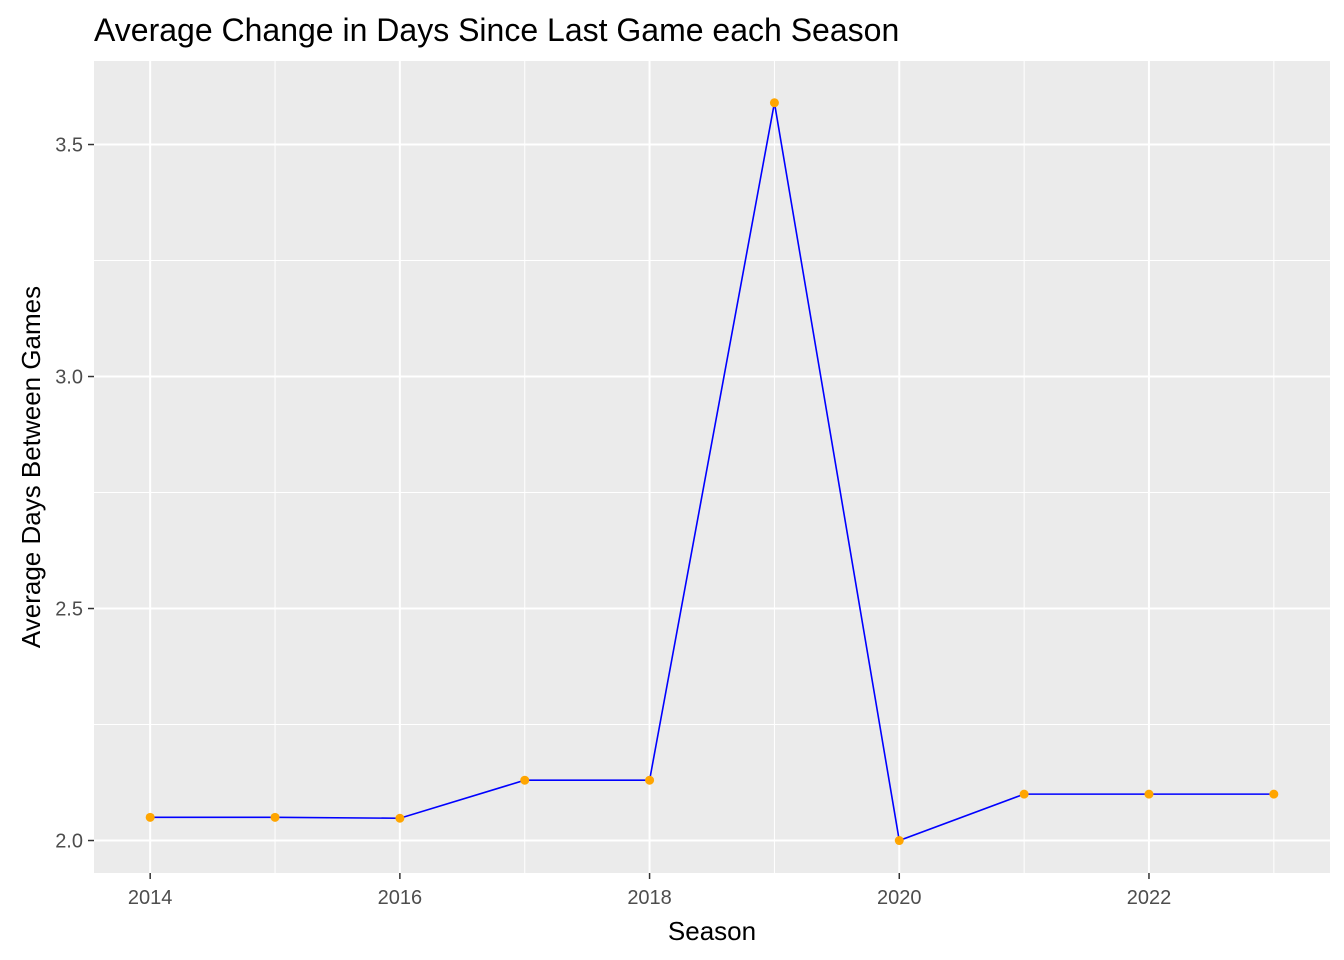 The height and width of the screenshot is (960, 1344). What do you see at coordinates (400, 898) in the screenshot?
I see `x-tick-label: 2016` at bounding box center [400, 898].